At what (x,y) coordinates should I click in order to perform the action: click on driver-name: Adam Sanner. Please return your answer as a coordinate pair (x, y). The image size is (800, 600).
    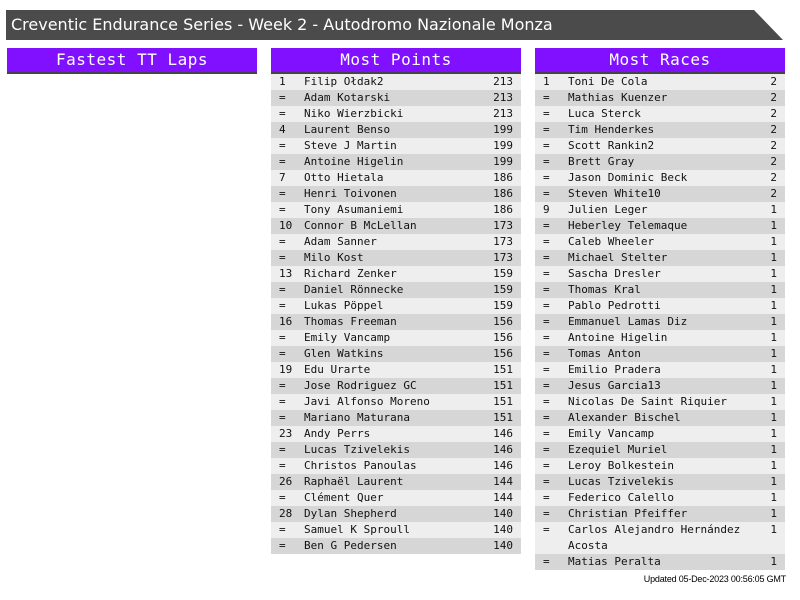
    Looking at the image, I should click on (340, 241).